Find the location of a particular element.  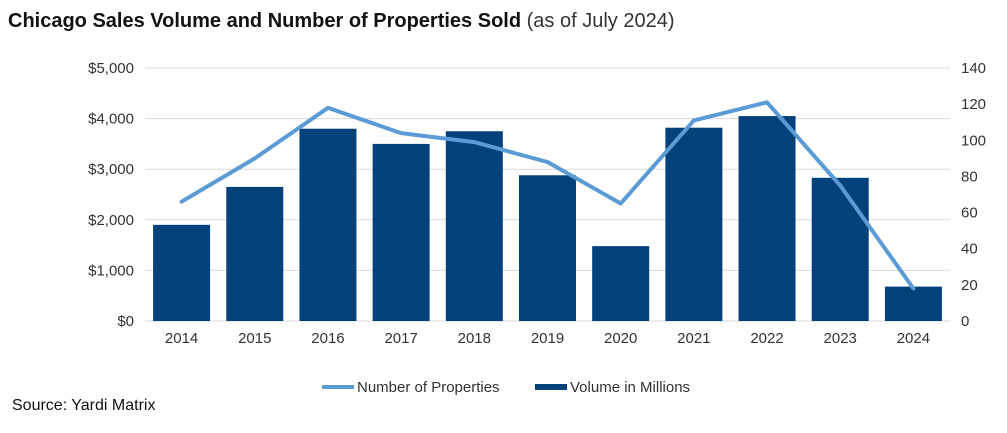

bar-2023 is located at coordinates (840, 249).